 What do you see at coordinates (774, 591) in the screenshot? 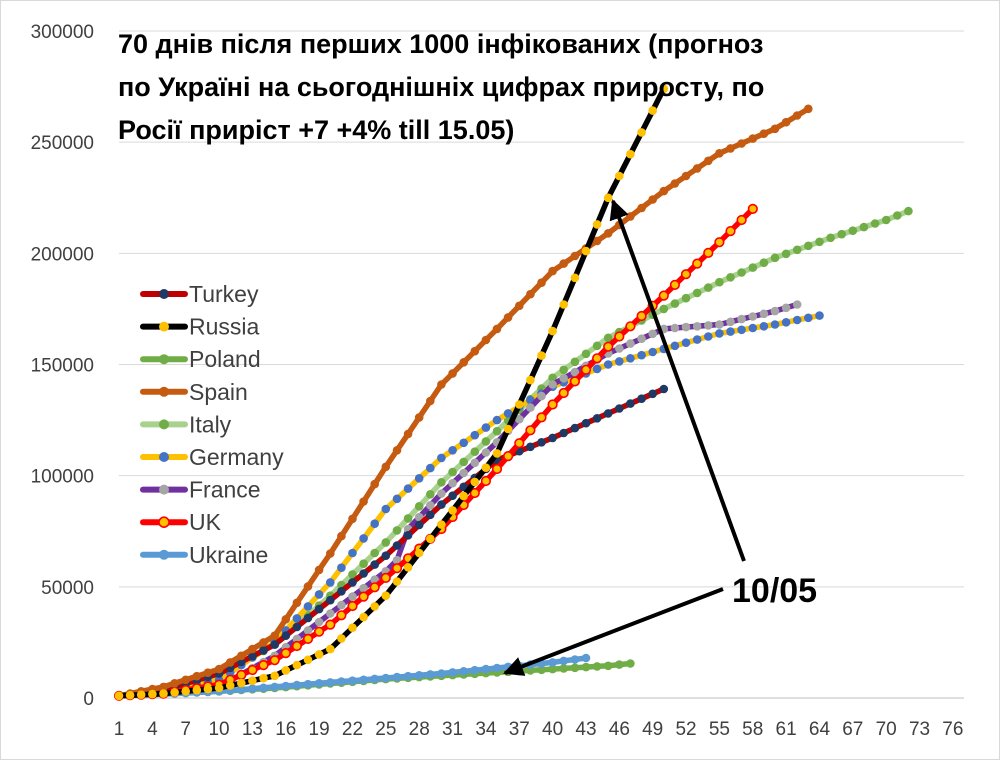
I see `annotation-label: 10/05` at bounding box center [774, 591].